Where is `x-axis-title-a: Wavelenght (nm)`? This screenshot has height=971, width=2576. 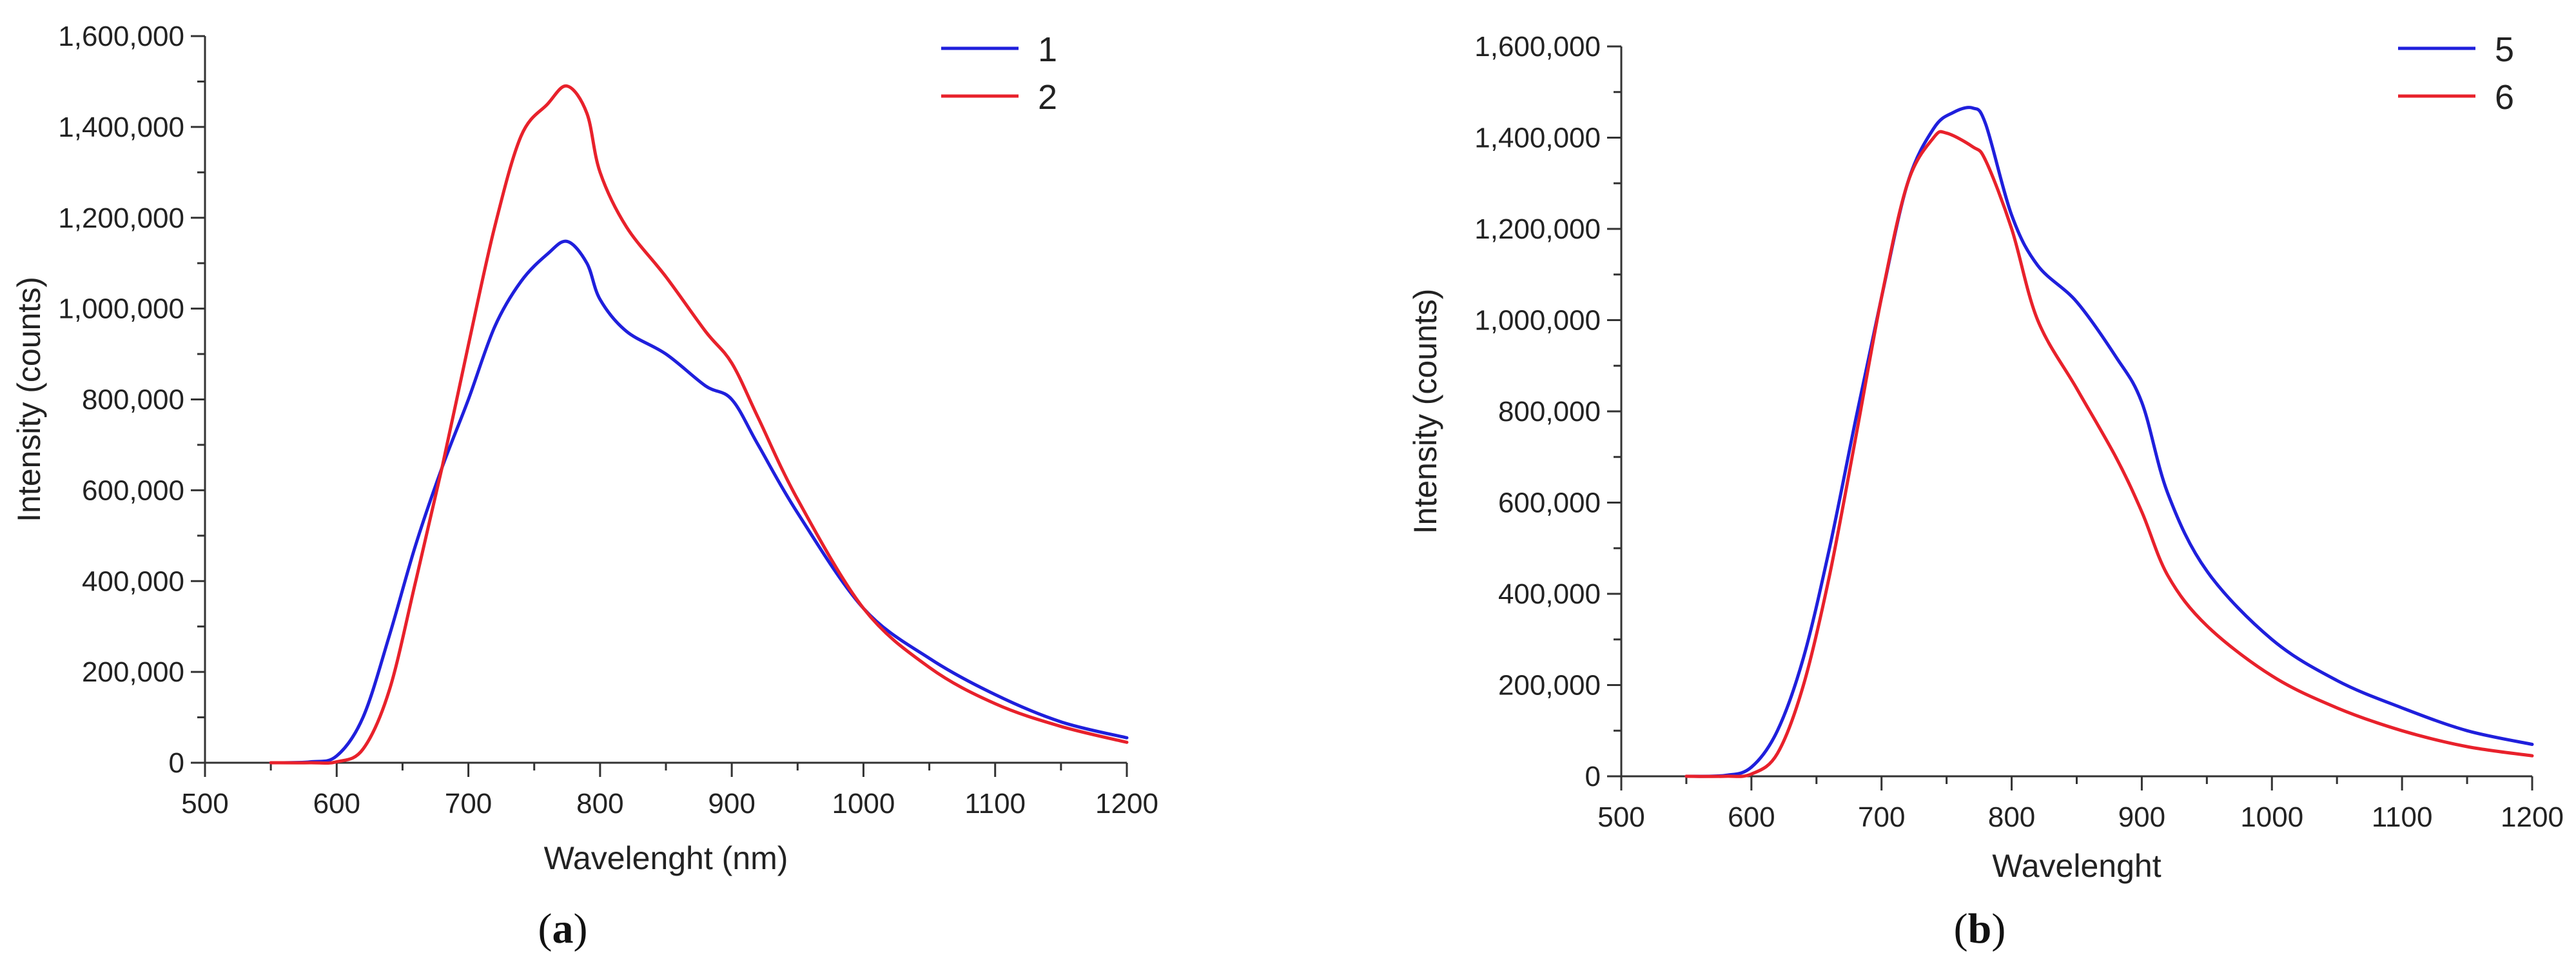
x-axis-title-a: Wavelenght (nm) is located at coordinates (666, 858).